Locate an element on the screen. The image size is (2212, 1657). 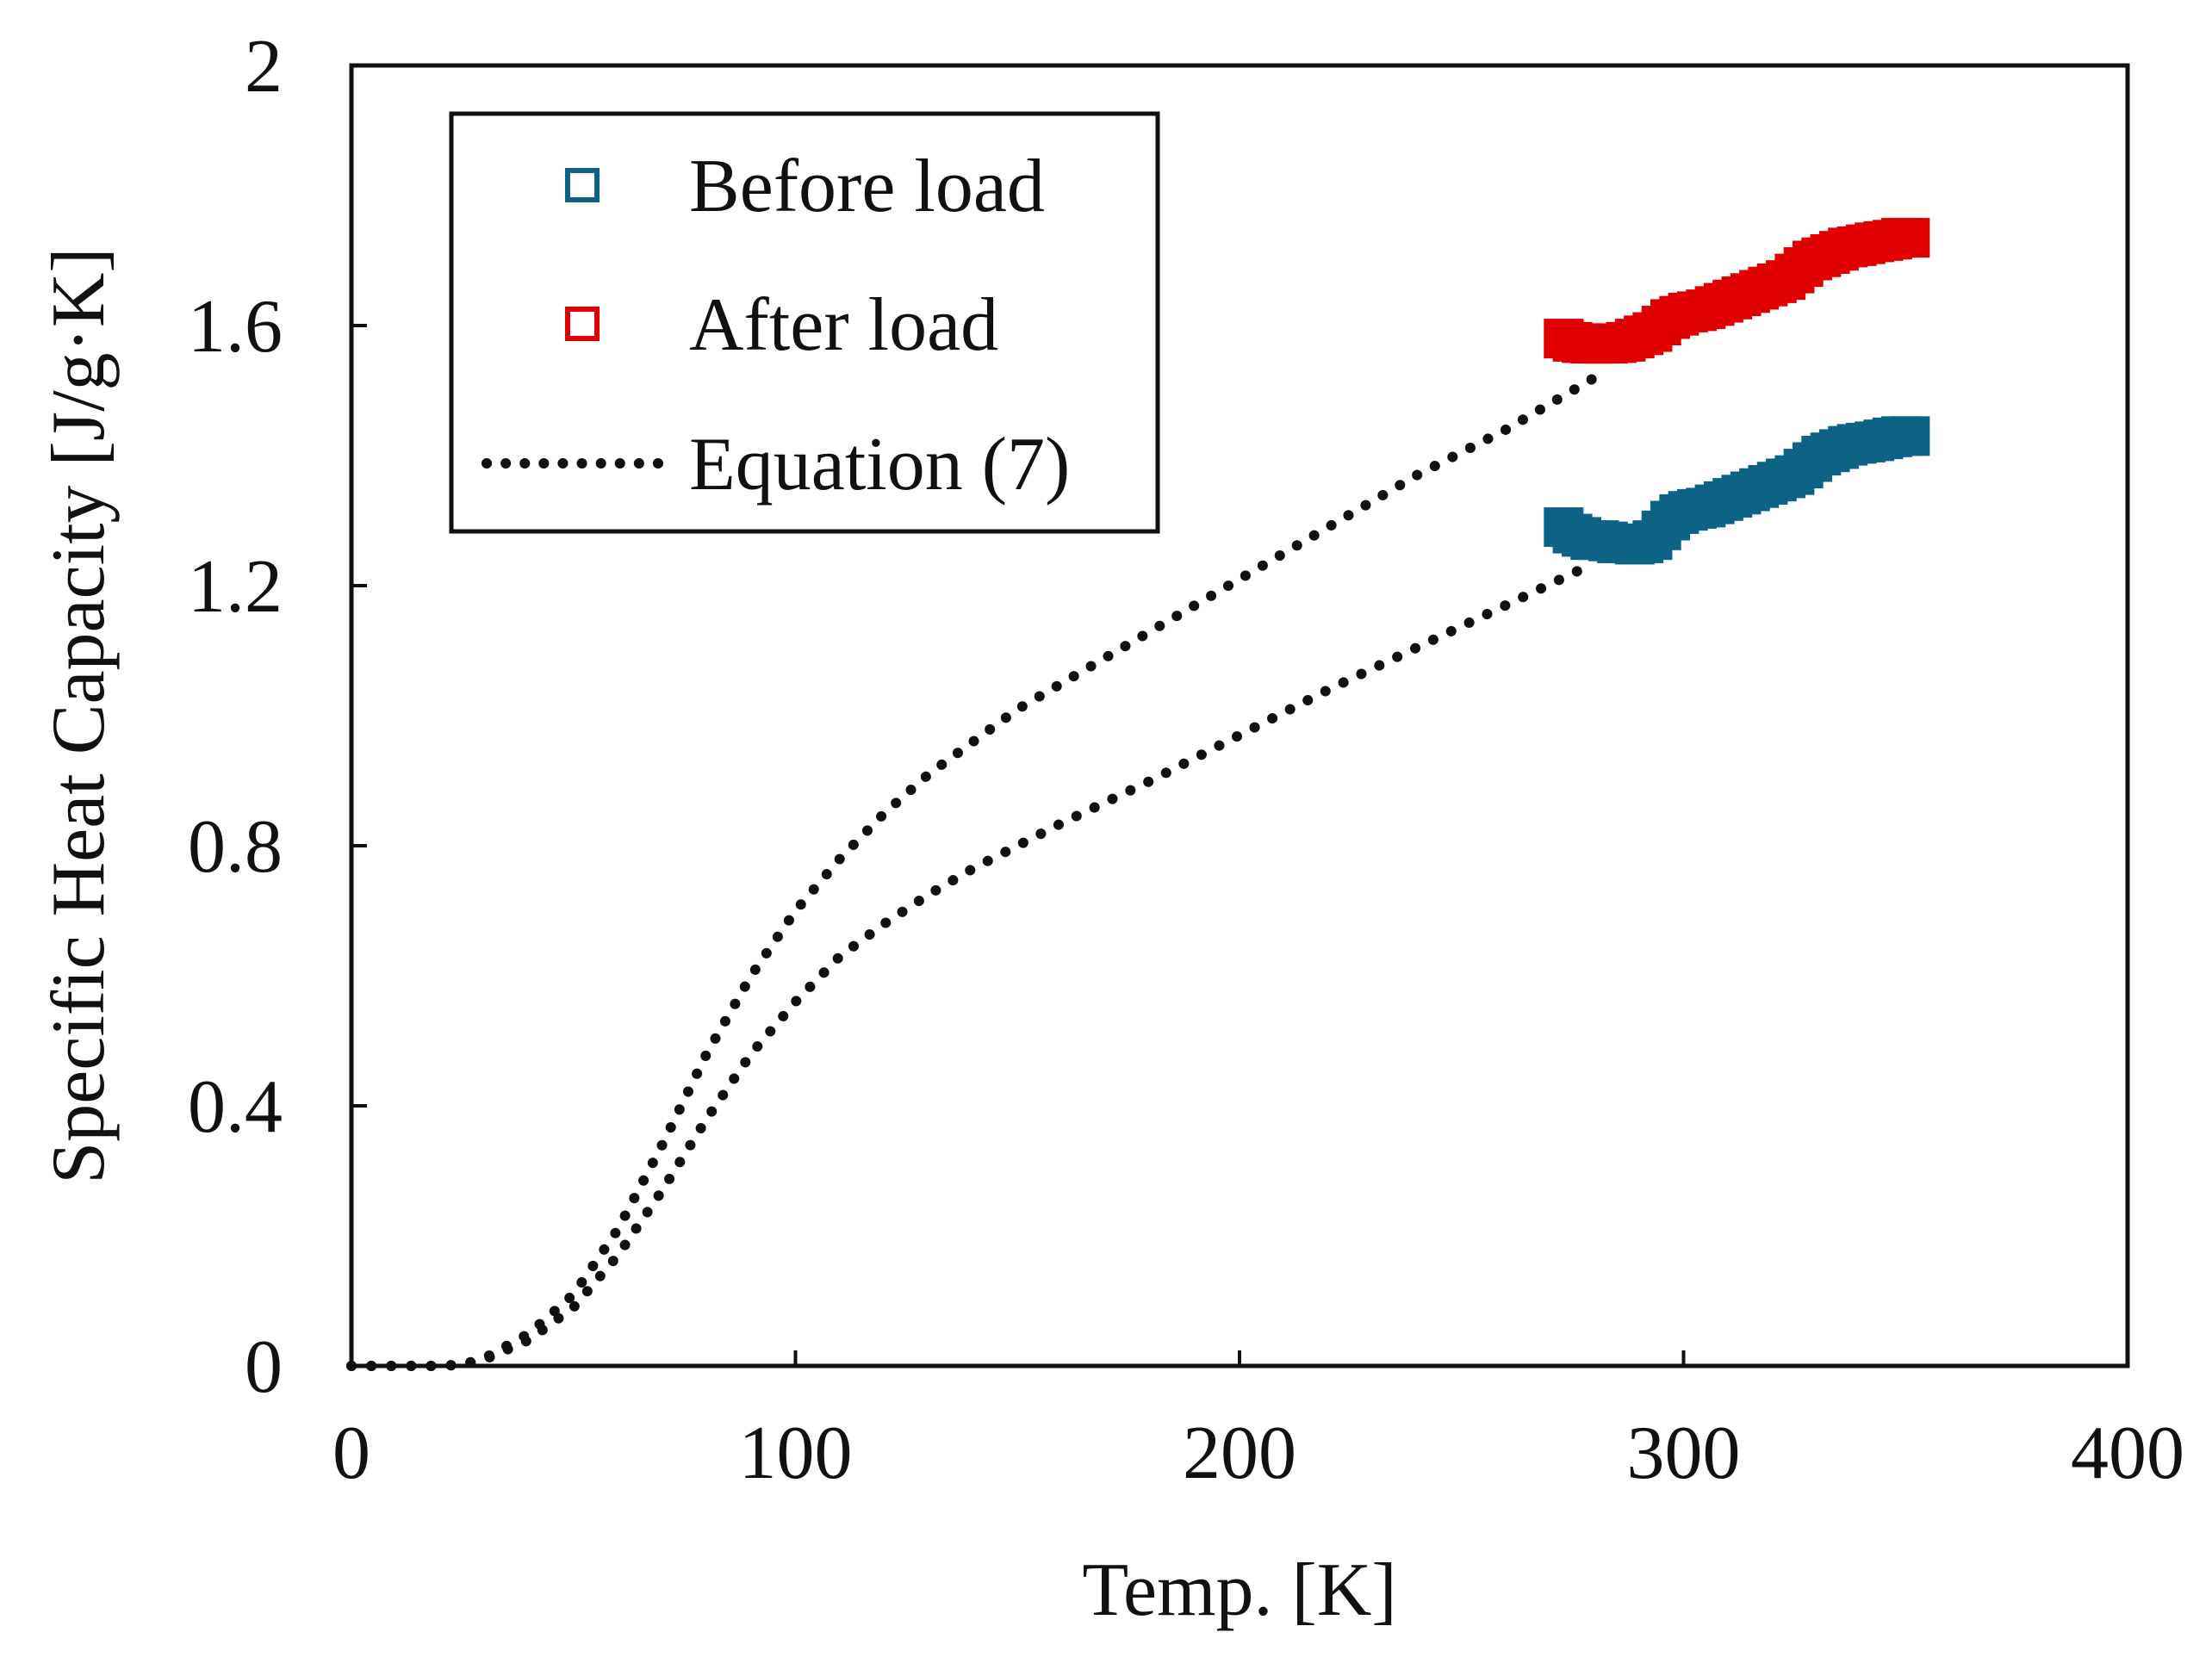
legend-marker-after-load is located at coordinates (582, 324).